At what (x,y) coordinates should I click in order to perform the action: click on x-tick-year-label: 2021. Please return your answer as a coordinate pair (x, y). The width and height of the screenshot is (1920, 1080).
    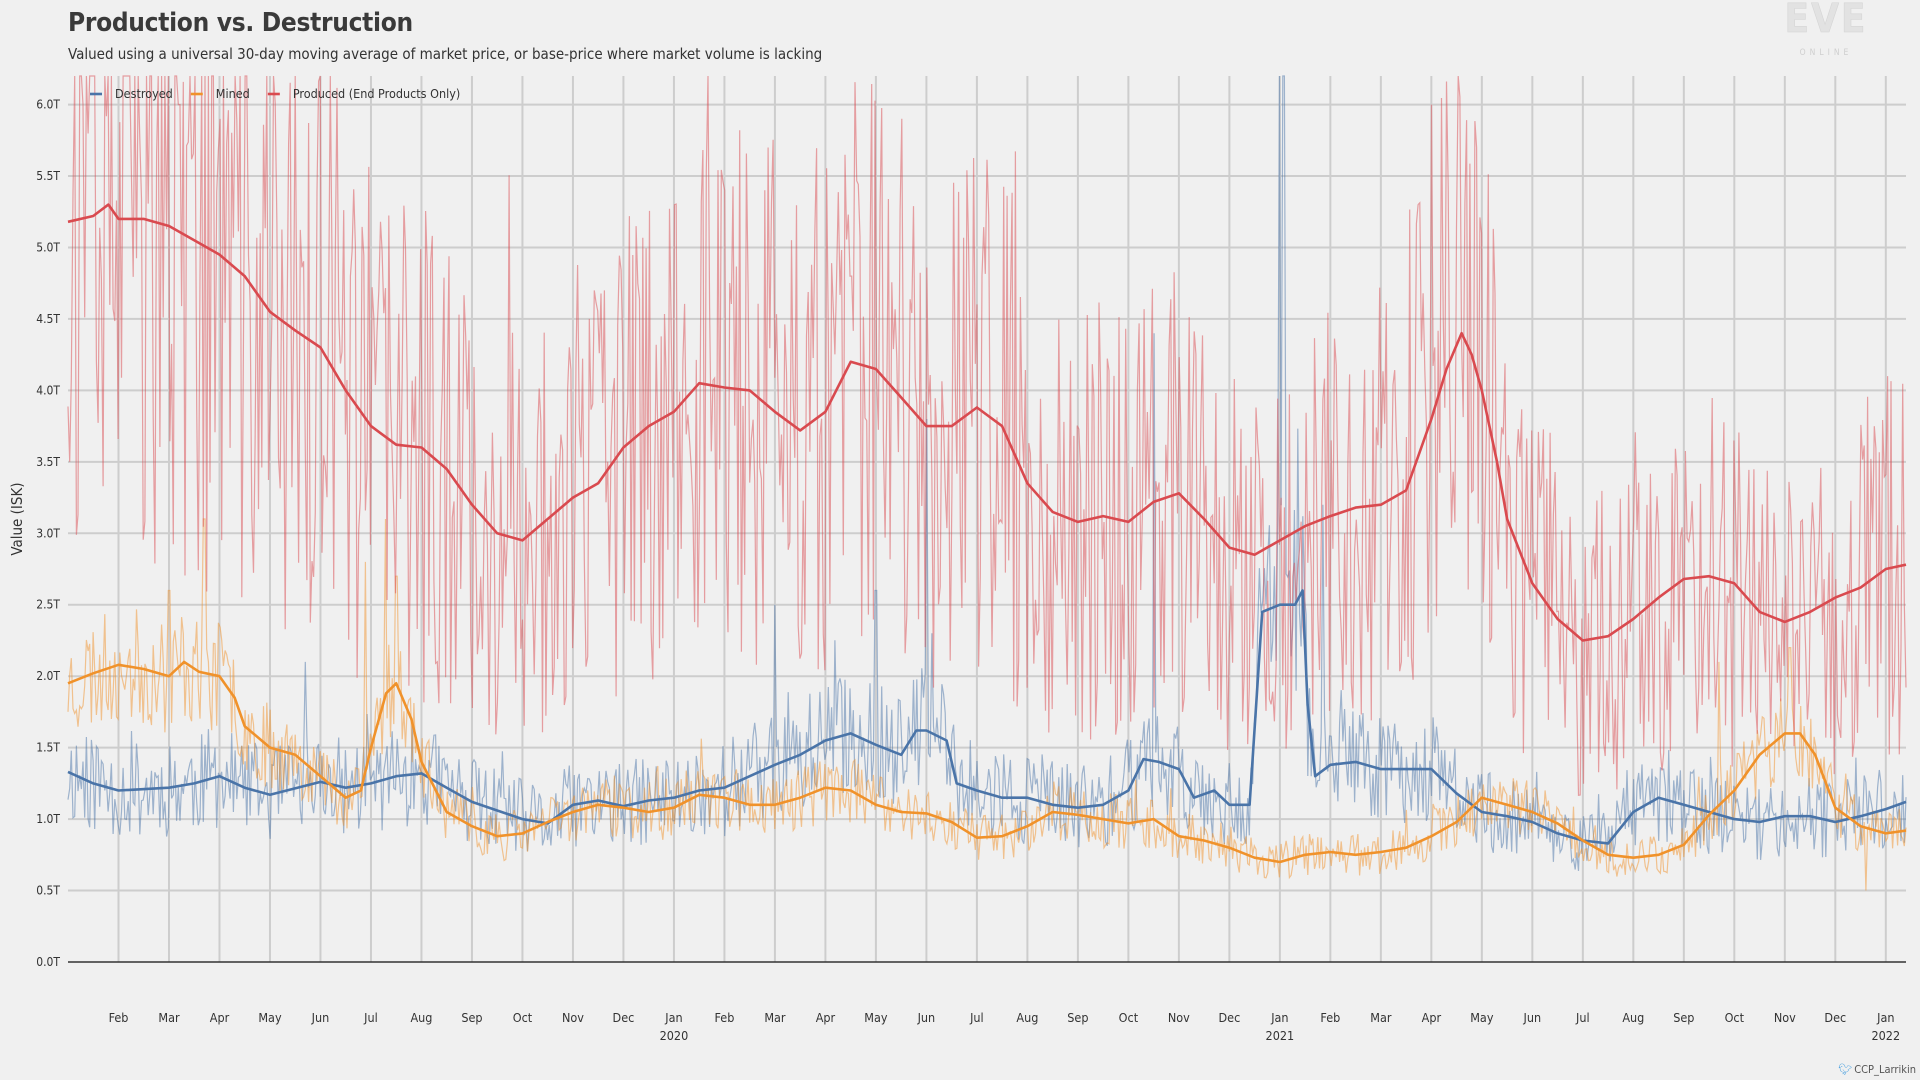
    Looking at the image, I should click on (1280, 1035).